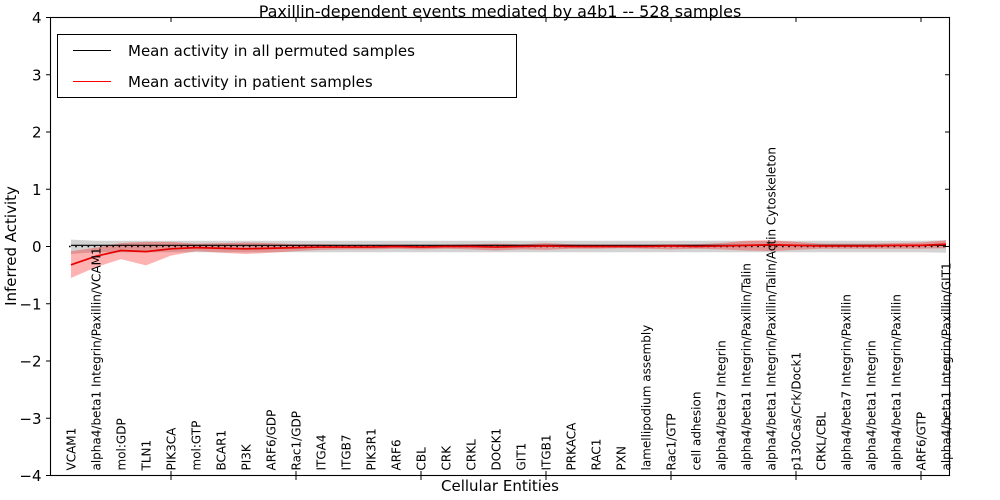 The image size is (1000, 500). I want to click on x-category-label: Rac1/GTP, so click(672, 441).